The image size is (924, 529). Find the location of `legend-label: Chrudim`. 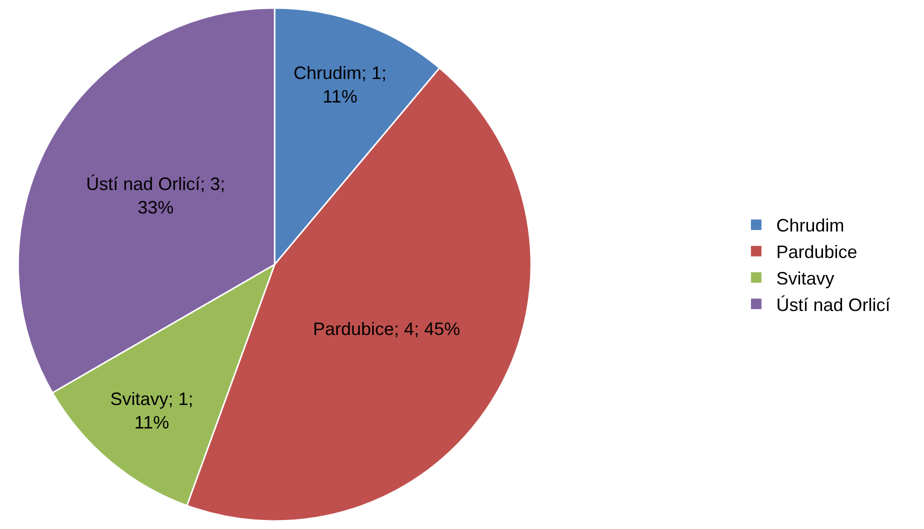

legend-label: Chrudim is located at coordinates (810, 226).